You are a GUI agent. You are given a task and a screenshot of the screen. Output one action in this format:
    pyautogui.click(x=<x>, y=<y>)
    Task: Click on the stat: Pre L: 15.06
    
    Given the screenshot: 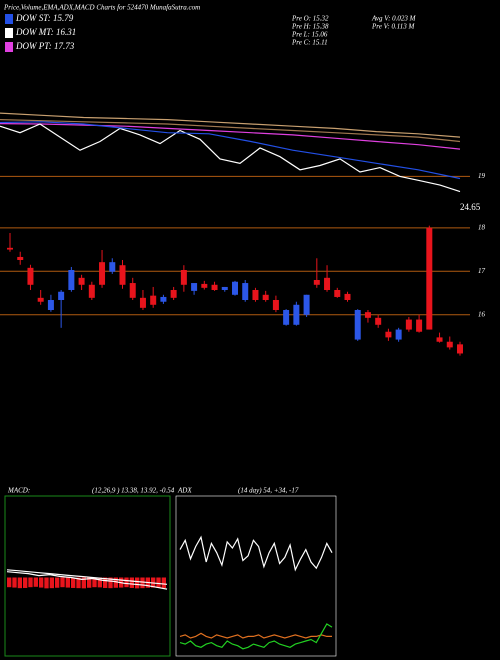 What is the action you would take?
    pyautogui.click(x=309, y=35)
    